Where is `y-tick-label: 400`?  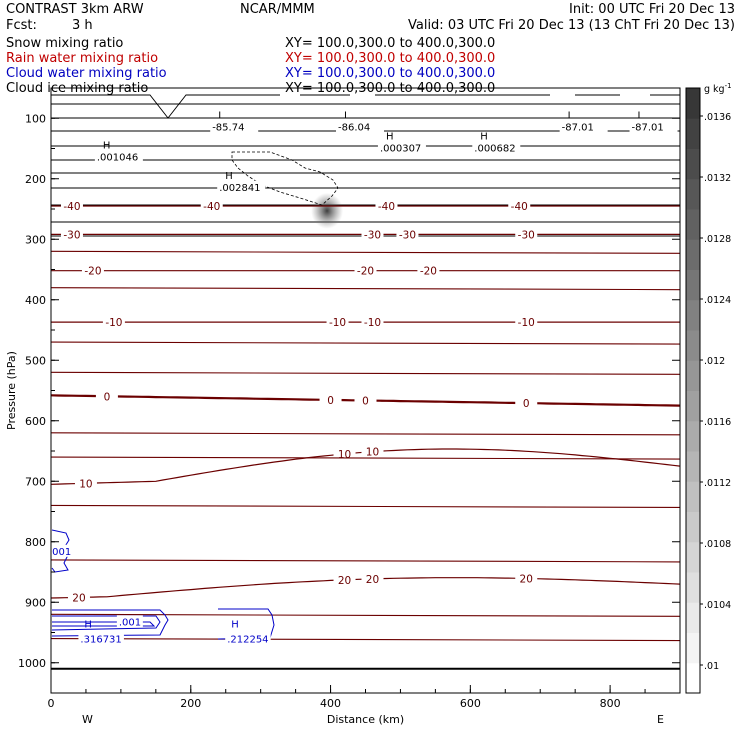
y-tick-label: 400 is located at coordinates (35, 300).